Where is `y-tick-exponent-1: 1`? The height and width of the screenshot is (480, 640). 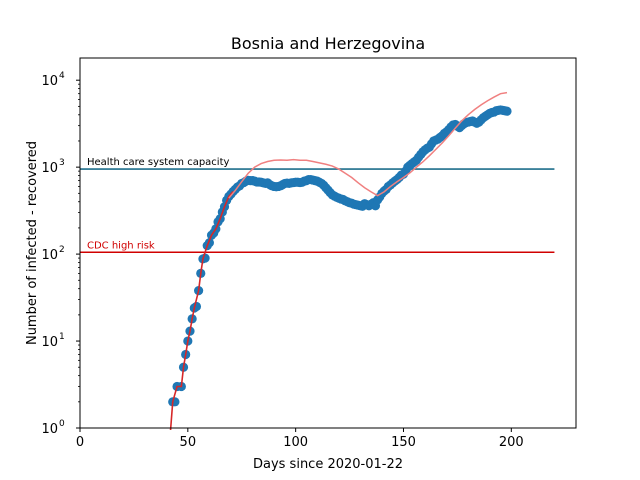
y-tick-exponent-1: 1 is located at coordinates (62, 337).